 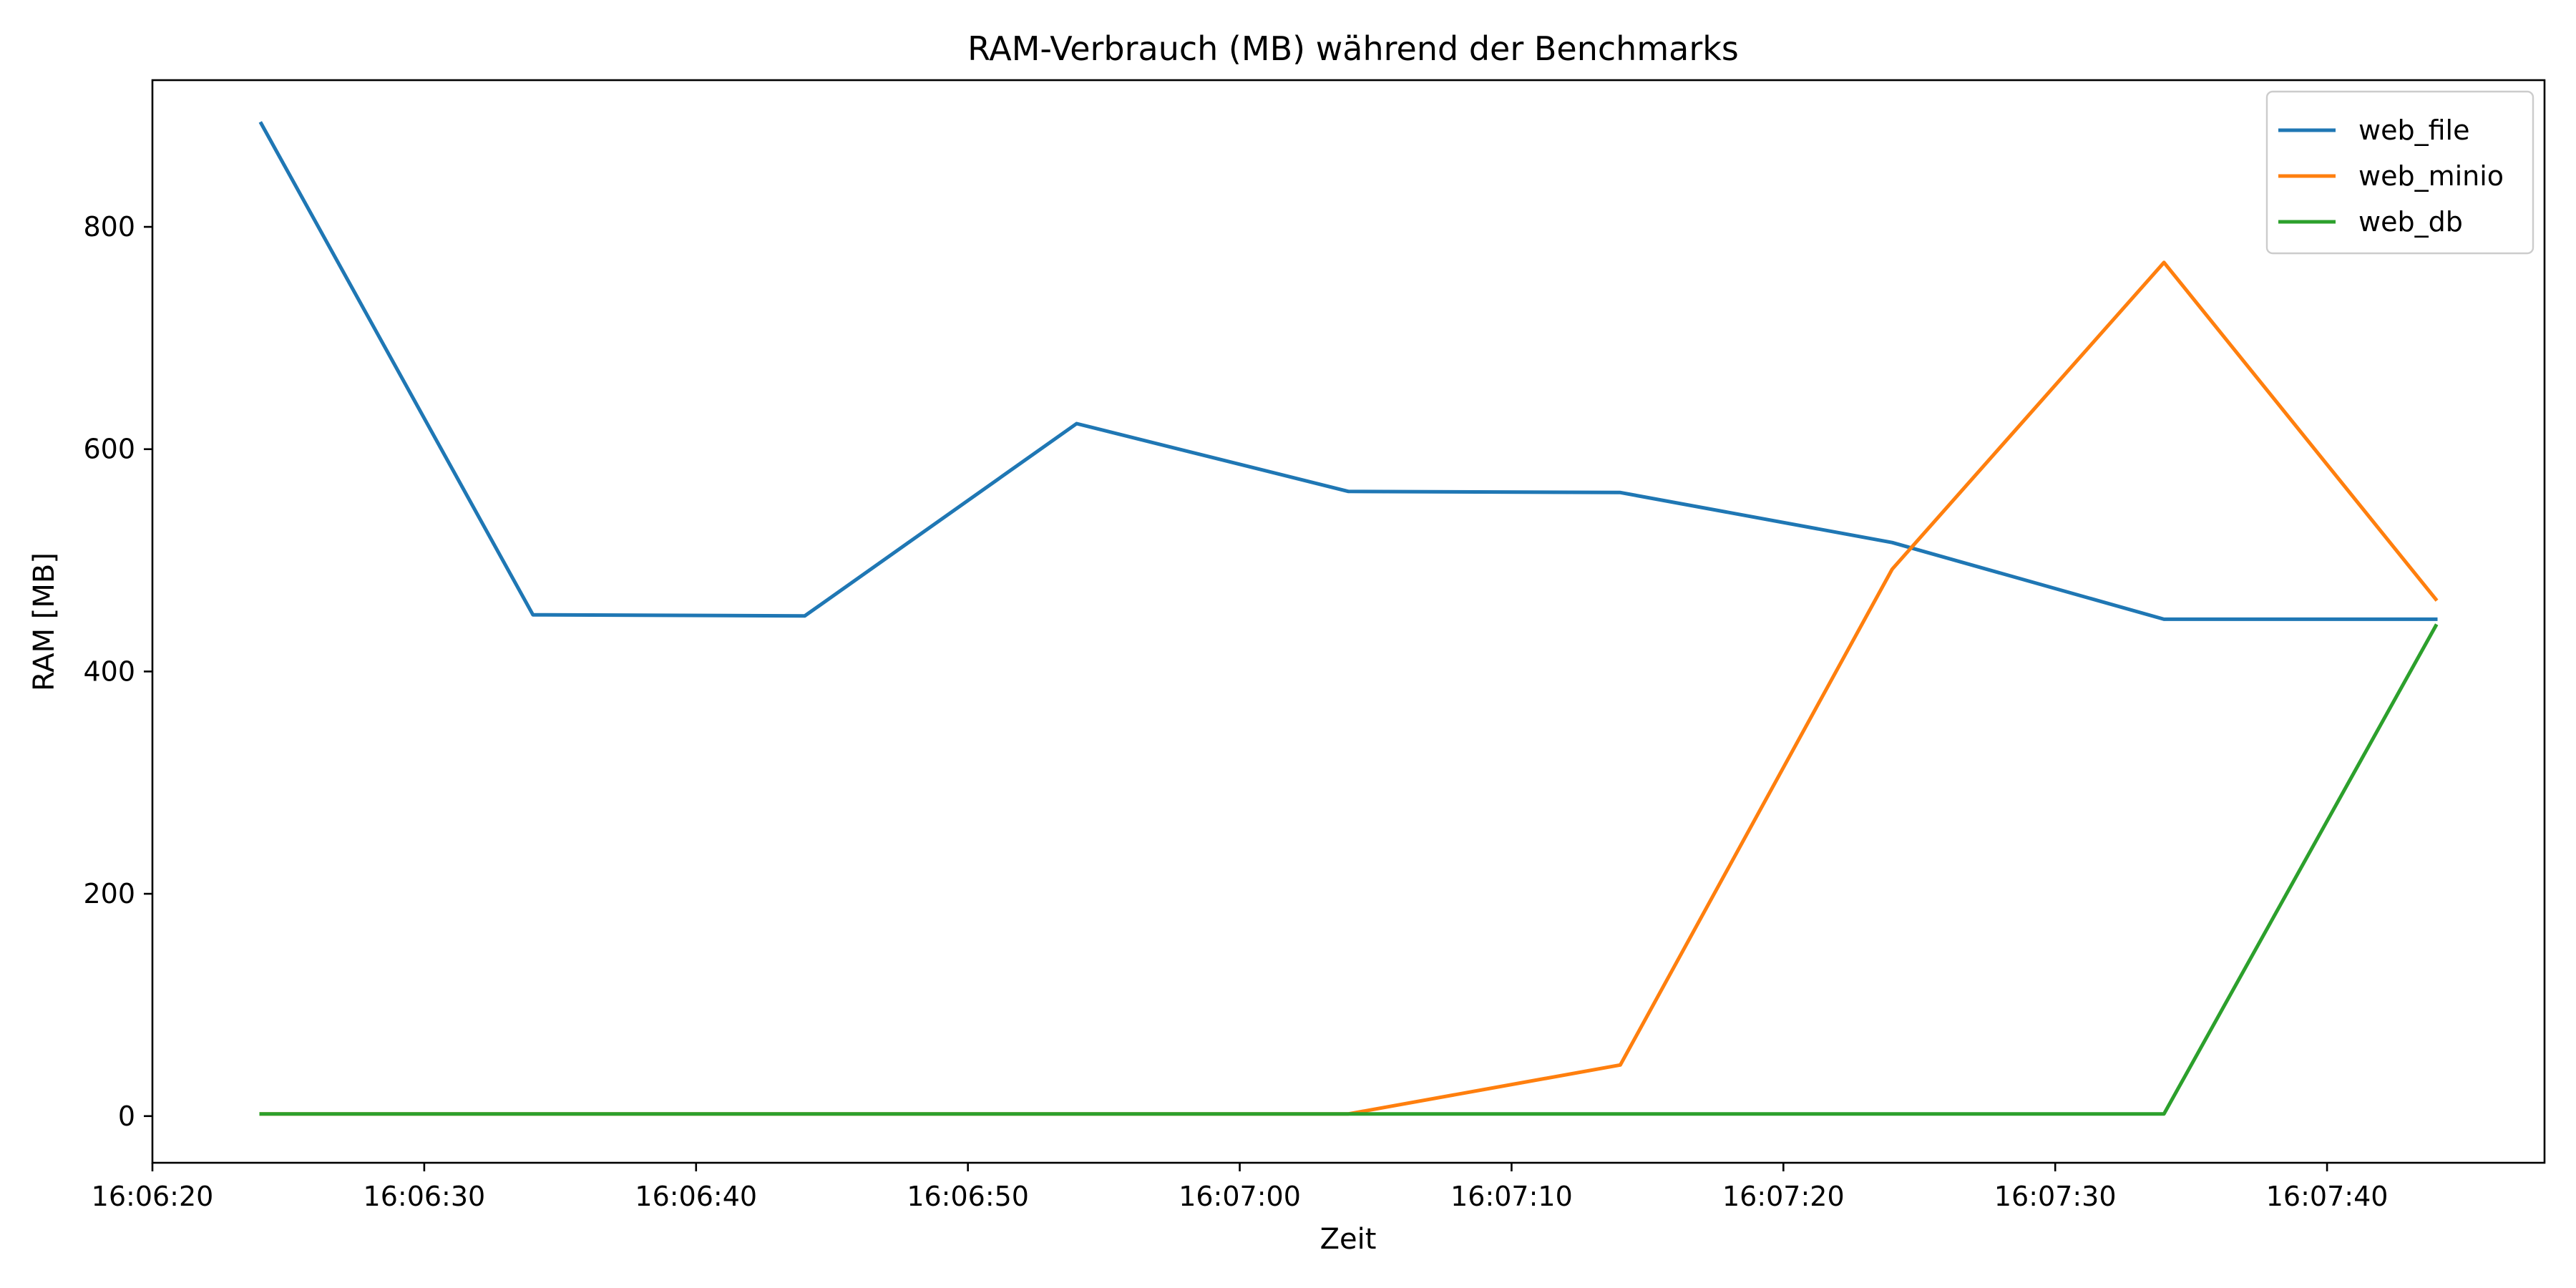 What do you see at coordinates (1512, 1196) in the screenshot?
I see `x-tick-label: 16:07:10` at bounding box center [1512, 1196].